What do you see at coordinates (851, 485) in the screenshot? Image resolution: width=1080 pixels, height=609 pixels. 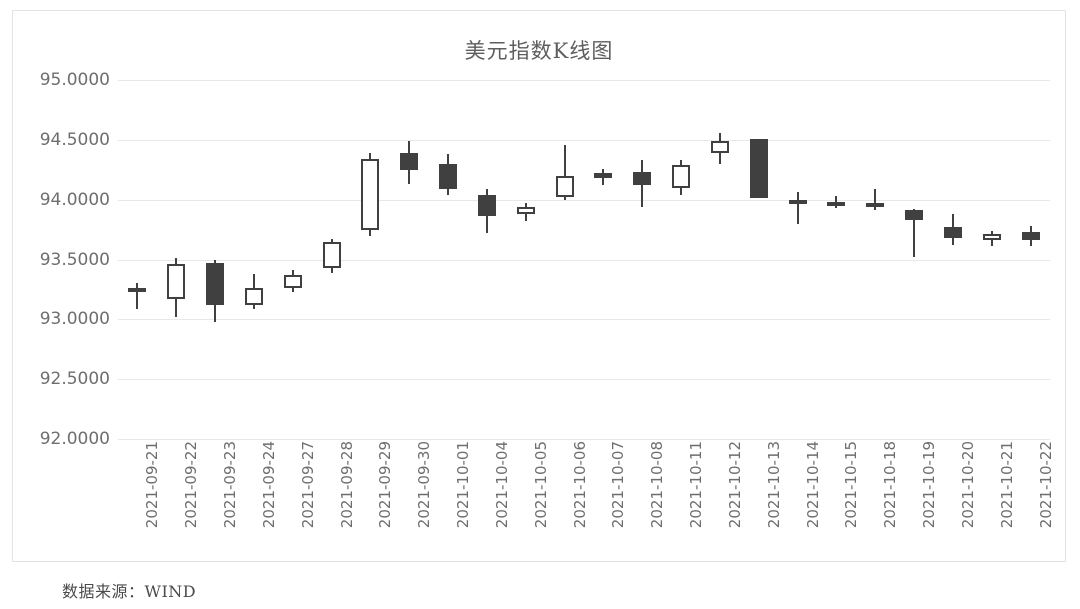 I see `x-axis-tick-label: 2021-10-15` at bounding box center [851, 485].